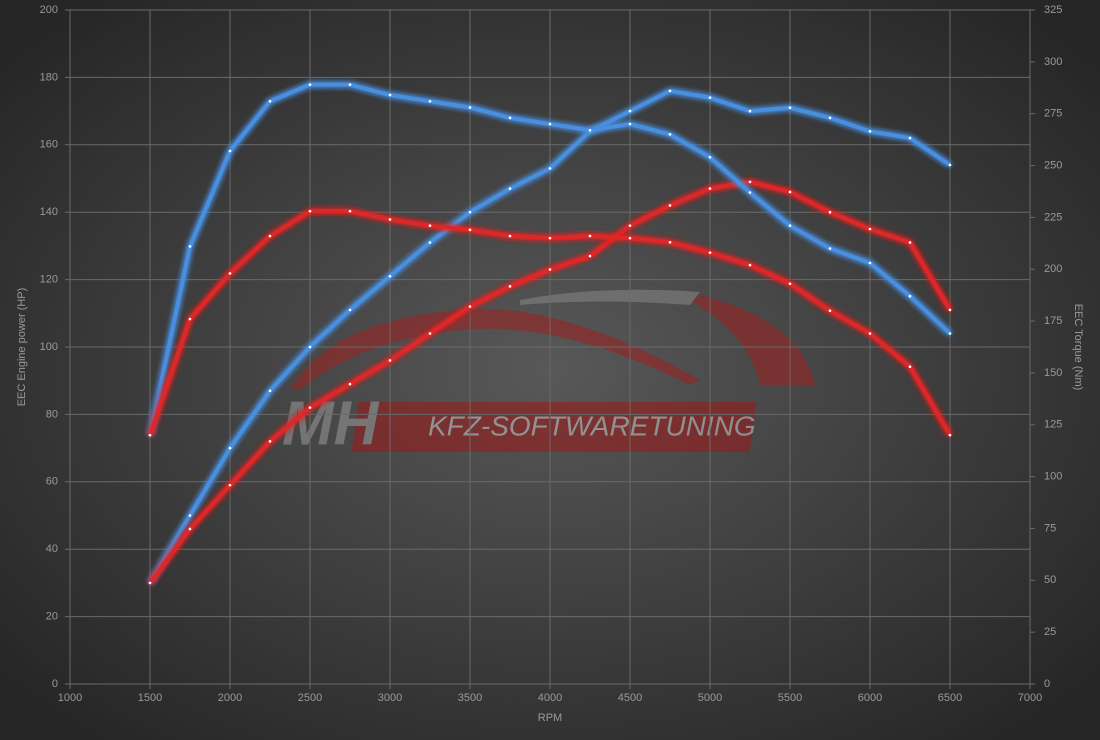 The image size is (1100, 740). Describe the element at coordinates (470, 698) in the screenshot. I see `x-tick-label: 3500` at that location.